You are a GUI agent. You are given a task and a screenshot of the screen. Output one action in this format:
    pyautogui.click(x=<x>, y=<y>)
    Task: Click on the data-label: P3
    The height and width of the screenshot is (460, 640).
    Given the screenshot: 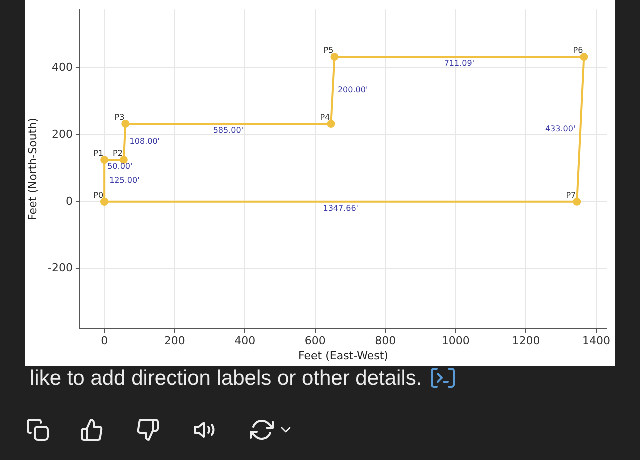 What is the action you would take?
    pyautogui.click(x=119, y=117)
    